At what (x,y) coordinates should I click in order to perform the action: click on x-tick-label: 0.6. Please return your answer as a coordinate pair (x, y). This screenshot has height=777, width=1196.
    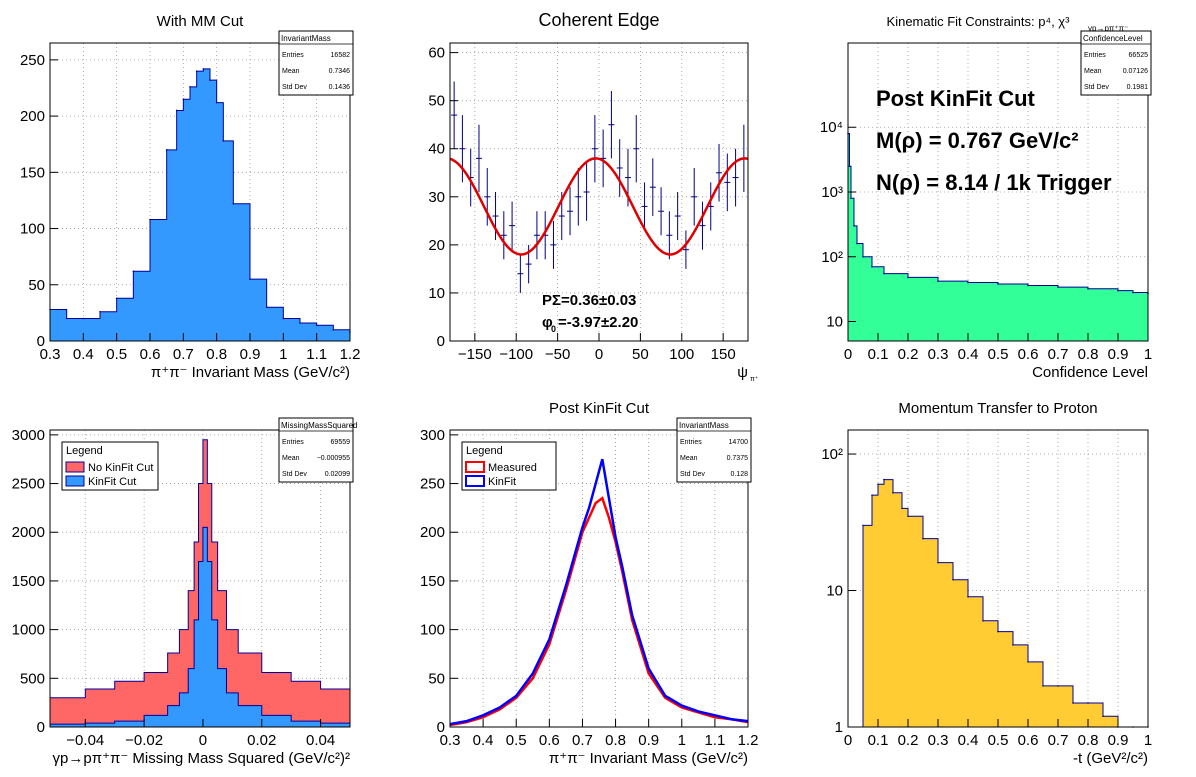
    Looking at the image, I should click on (1028, 354).